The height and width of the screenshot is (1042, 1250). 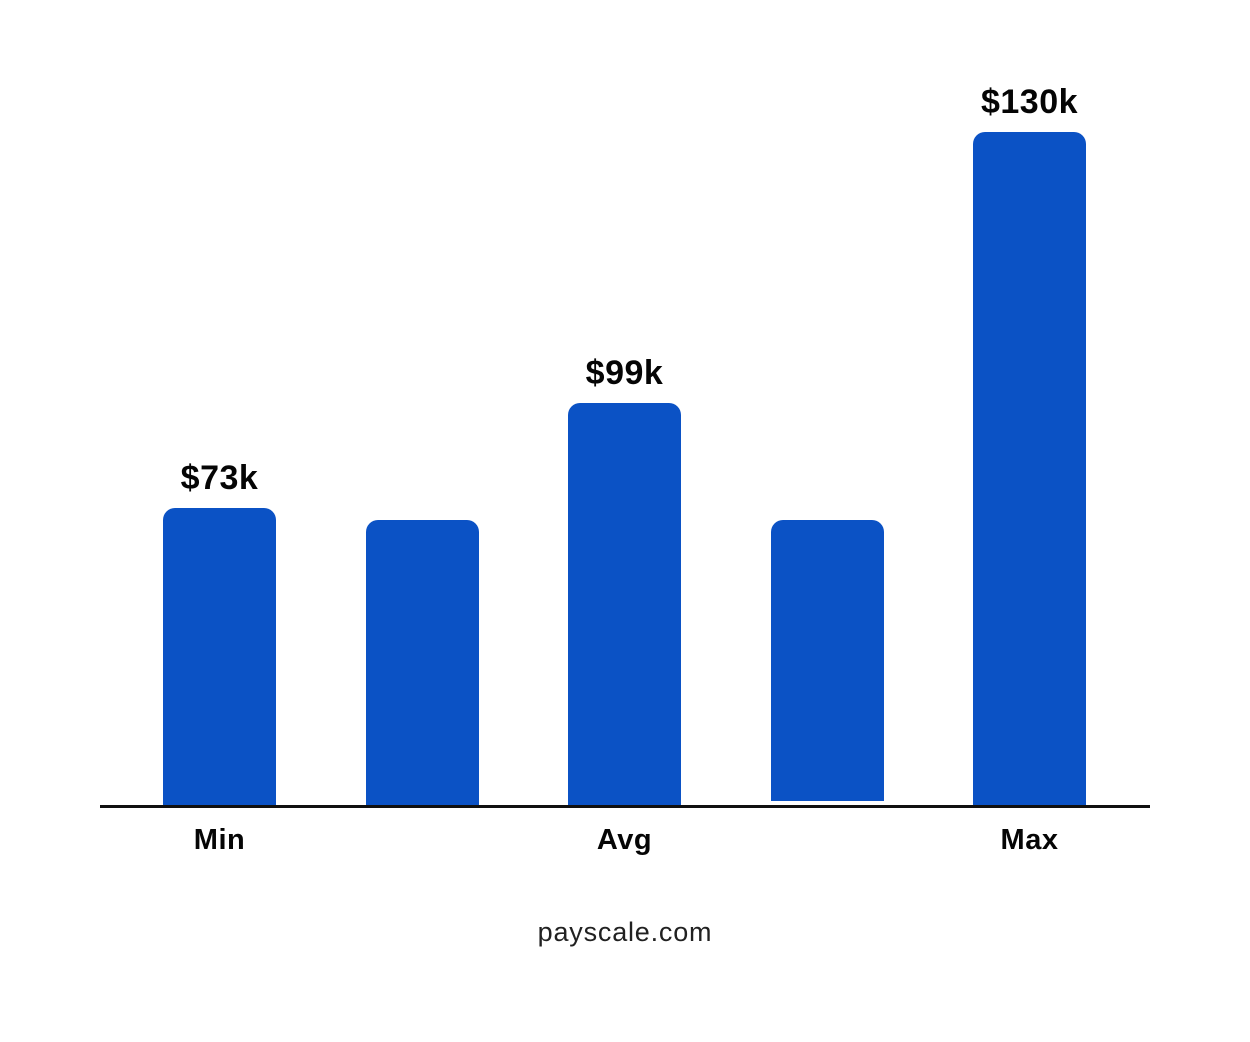 I want to click on bar-max: $130k, so click(x=1029, y=444).